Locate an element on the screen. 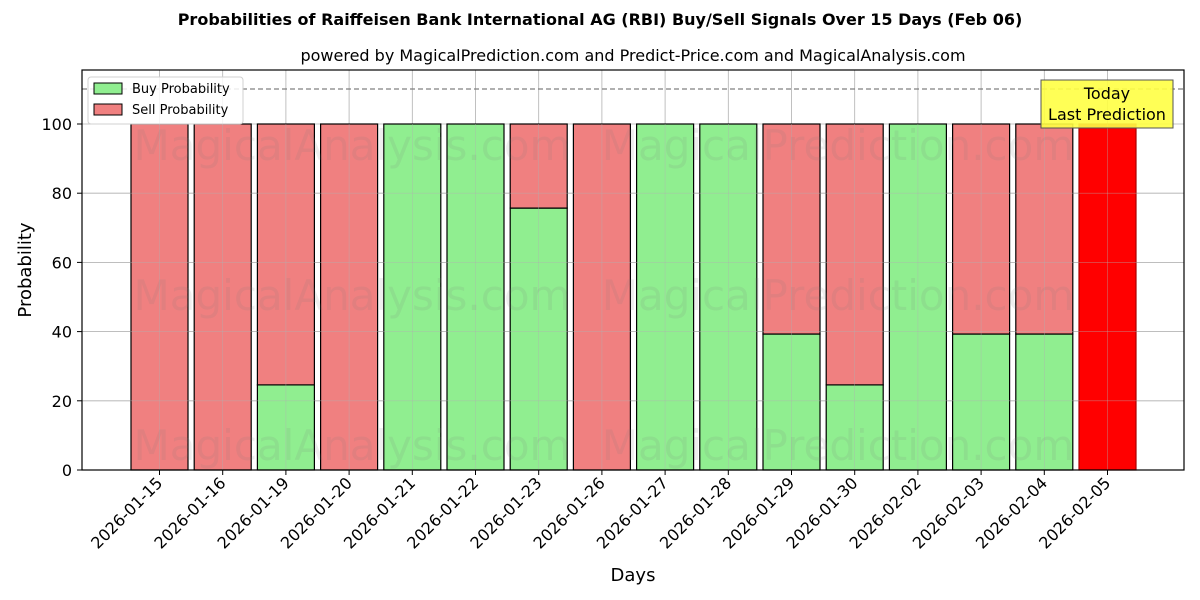 The height and width of the screenshot is (600, 1200). y-tick-label: 0 is located at coordinates (67, 470).